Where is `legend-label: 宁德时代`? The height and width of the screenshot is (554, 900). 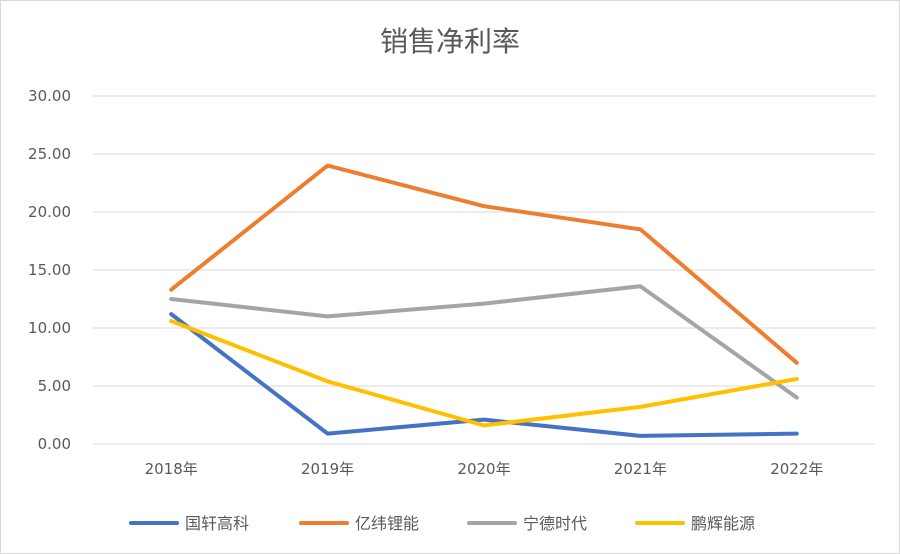
legend-label: 宁德时代 is located at coordinates (555, 523).